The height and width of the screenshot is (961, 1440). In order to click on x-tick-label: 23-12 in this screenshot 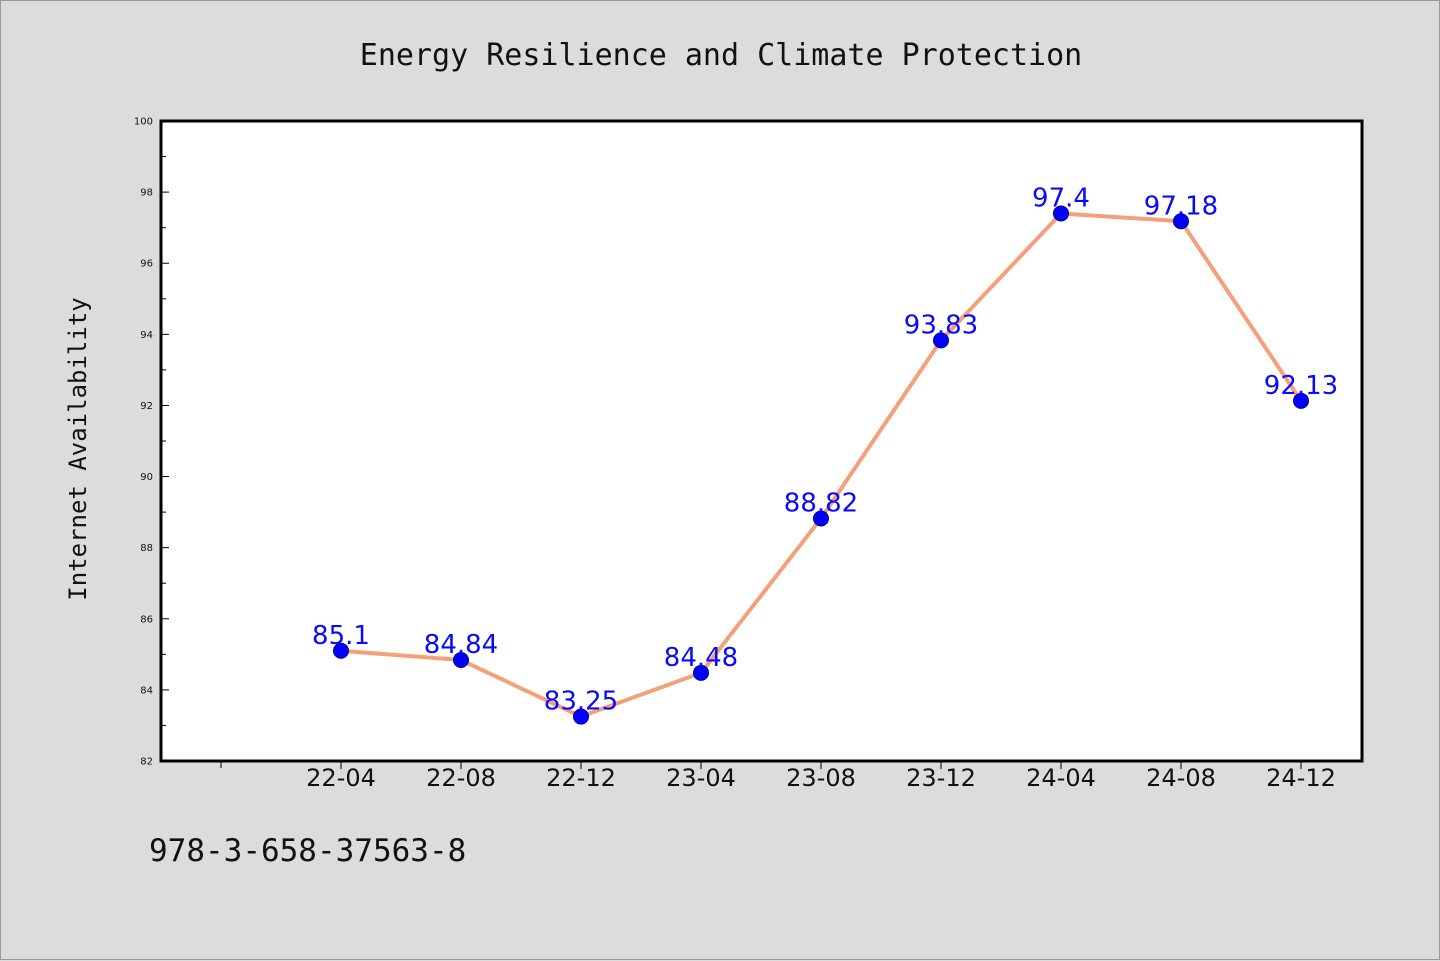, I will do `click(941, 778)`.